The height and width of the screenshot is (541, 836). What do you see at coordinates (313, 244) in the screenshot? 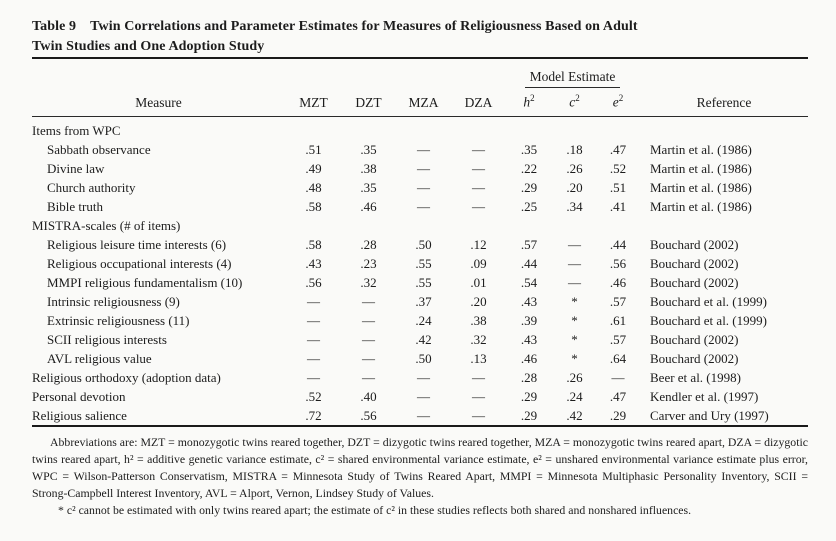
I see `mzt-cell: .58` at bounding box center [313, 244].